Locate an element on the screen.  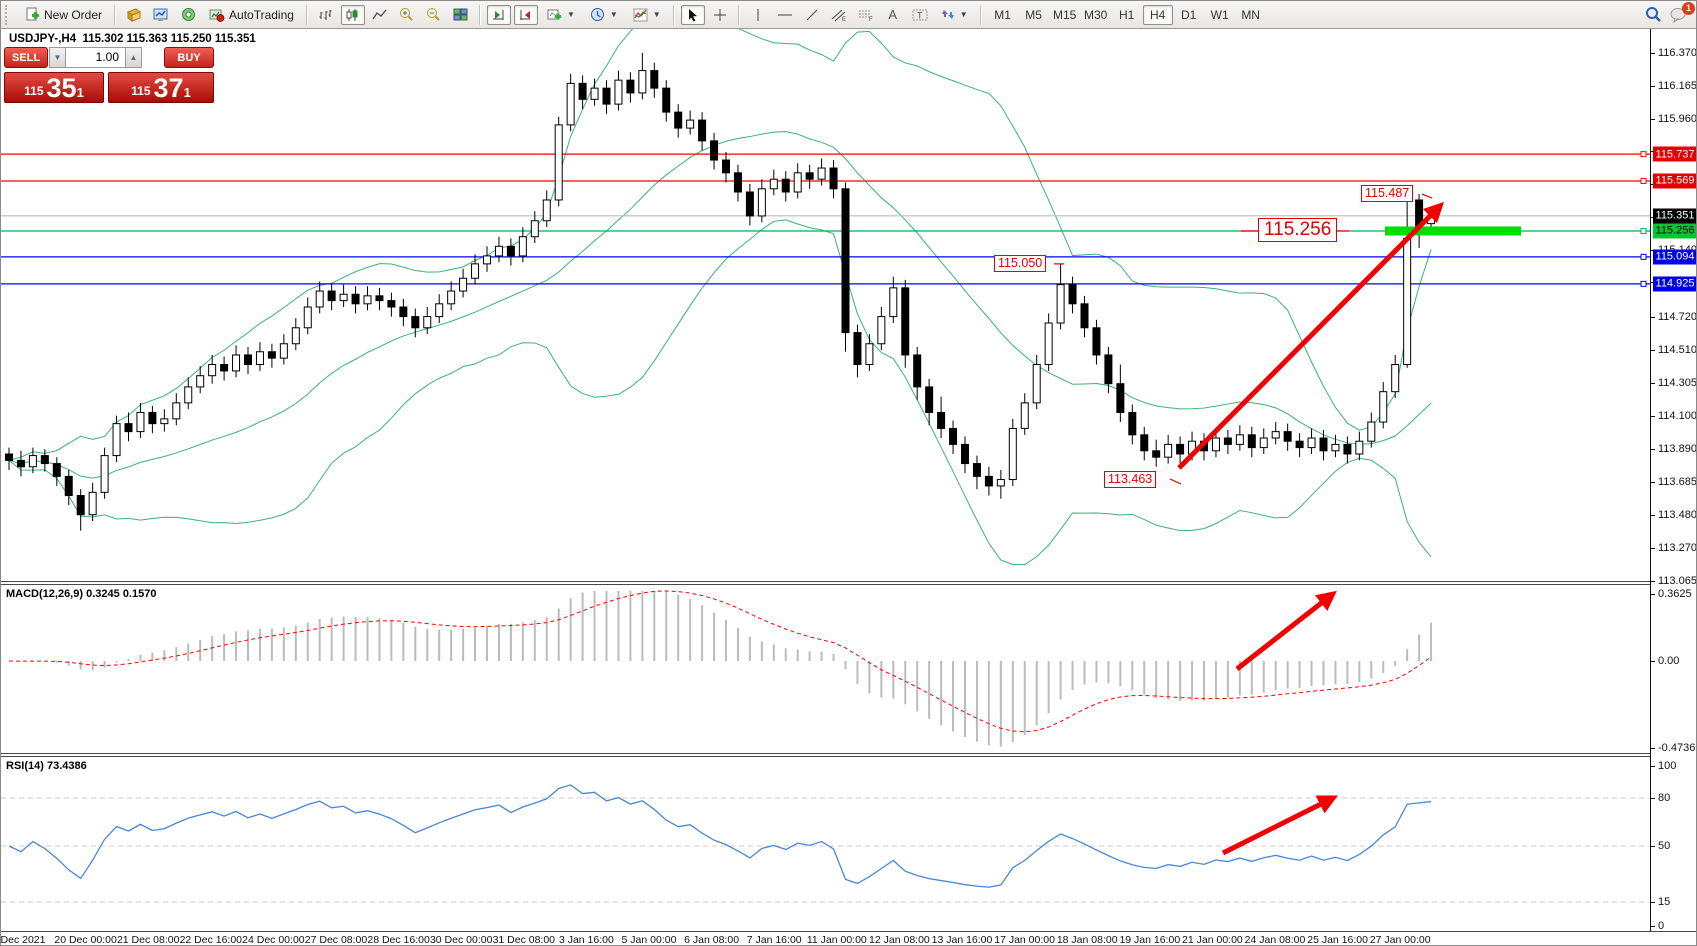
price-axis-border is located at coordinates (1650, 480).